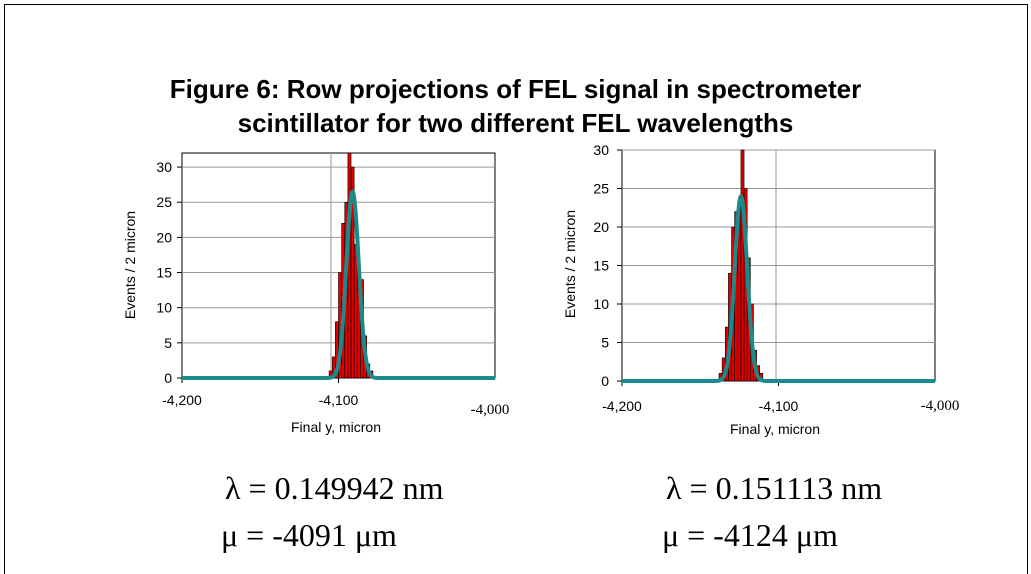 This screenshot has height=574, width=1031. Describe the element at coordinates (774, 488) in the screenshot. I see `caption-right-lambda: λ = 0.151113 nm` at that location.